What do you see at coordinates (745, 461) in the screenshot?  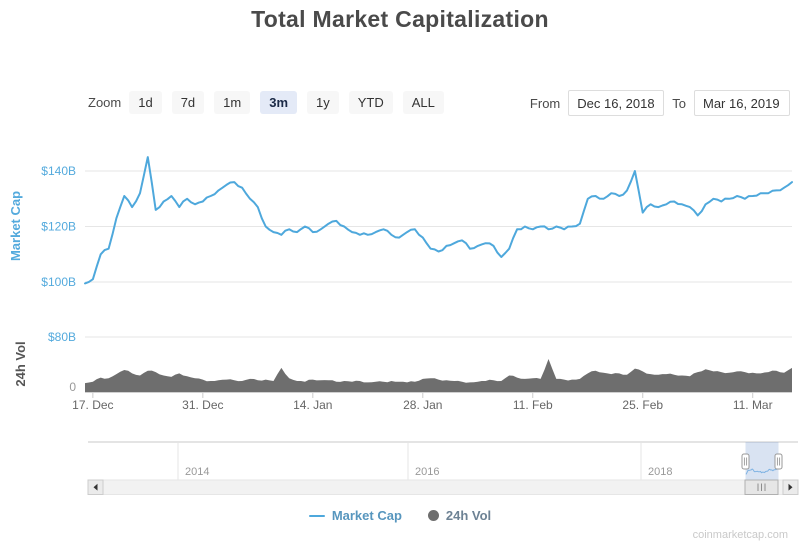 I see `navigator-left-handle` at bounding box center [745, 461].